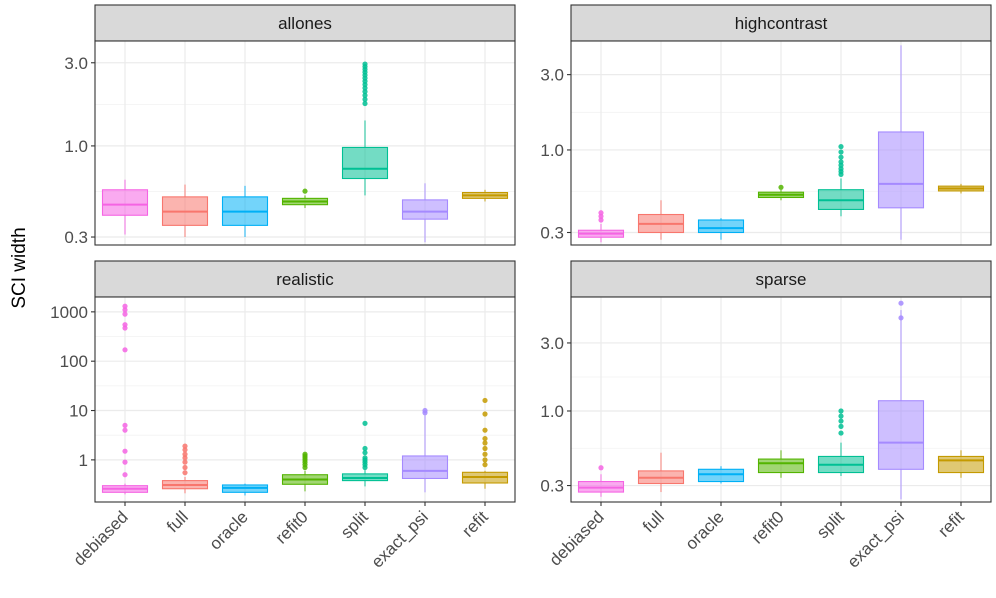 Image resolution: width=996 pixels, height=598 pixels. Describe the element at coordinates (552, 75) in the screenshot. I see `y-tick-label: 3.0` at that location.